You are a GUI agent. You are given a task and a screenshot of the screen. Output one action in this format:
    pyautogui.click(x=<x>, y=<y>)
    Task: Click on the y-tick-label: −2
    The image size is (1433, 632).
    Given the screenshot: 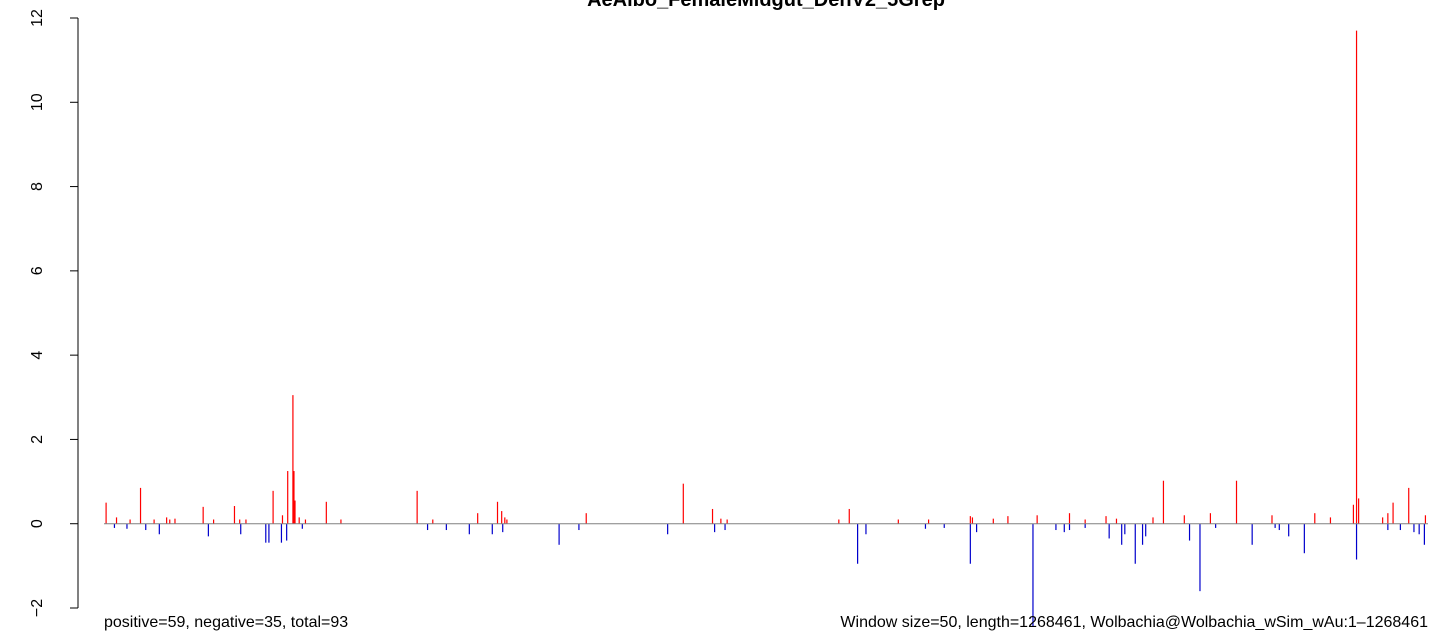 What is the action you would take?
    pyautogui.click(x=37, y=608)
    